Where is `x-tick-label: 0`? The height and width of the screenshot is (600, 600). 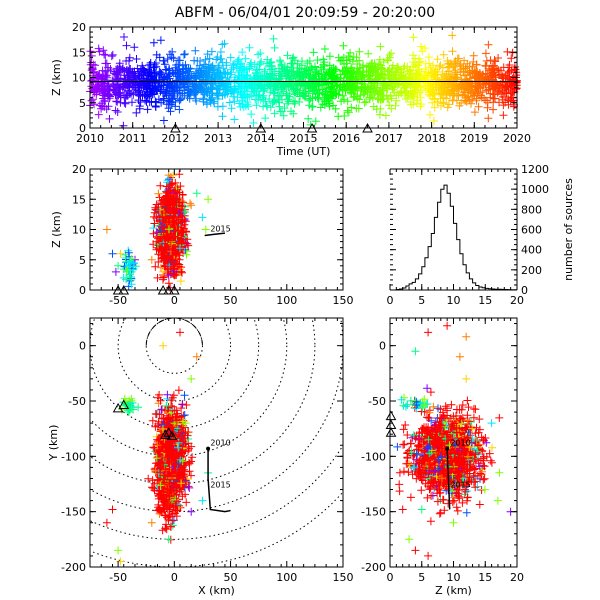 x-tick-label: 0 is located at coordinates (174, 300).